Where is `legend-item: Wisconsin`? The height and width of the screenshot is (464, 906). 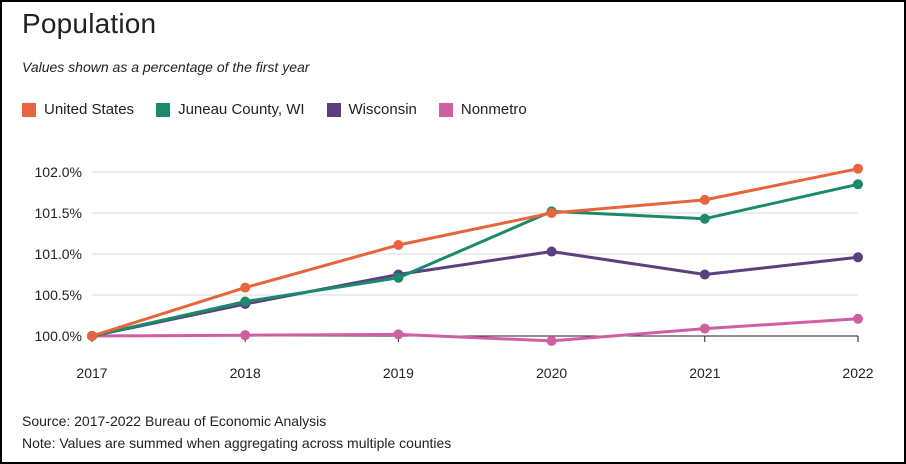
legend-item: Wisconsin is located at coordinates (371, 109).